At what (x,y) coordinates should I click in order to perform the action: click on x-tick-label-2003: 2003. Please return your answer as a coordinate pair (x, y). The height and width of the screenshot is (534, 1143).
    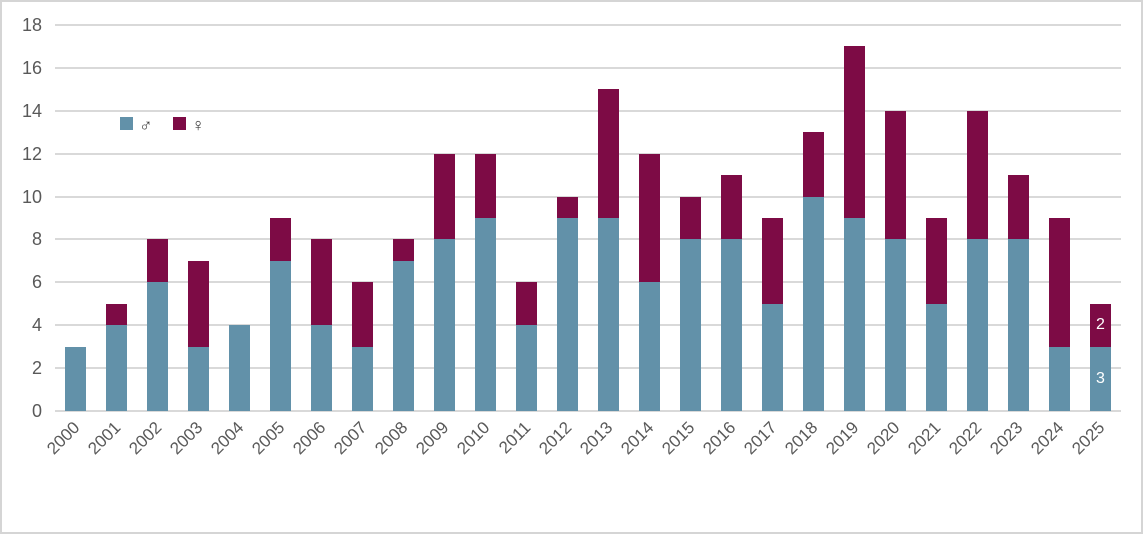
    Looking at the image, I should click on (185, 438).